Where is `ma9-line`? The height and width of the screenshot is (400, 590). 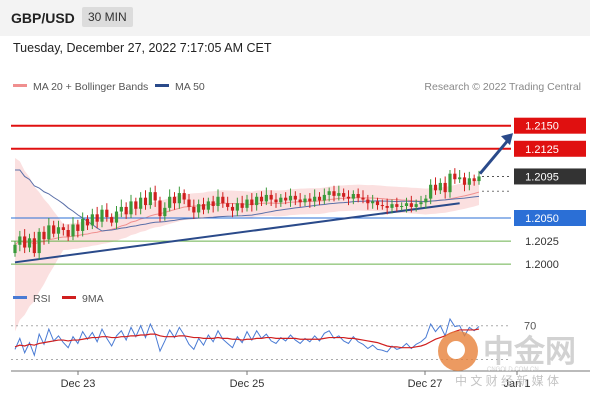 ma9-line is located at coordinates (247, 338).